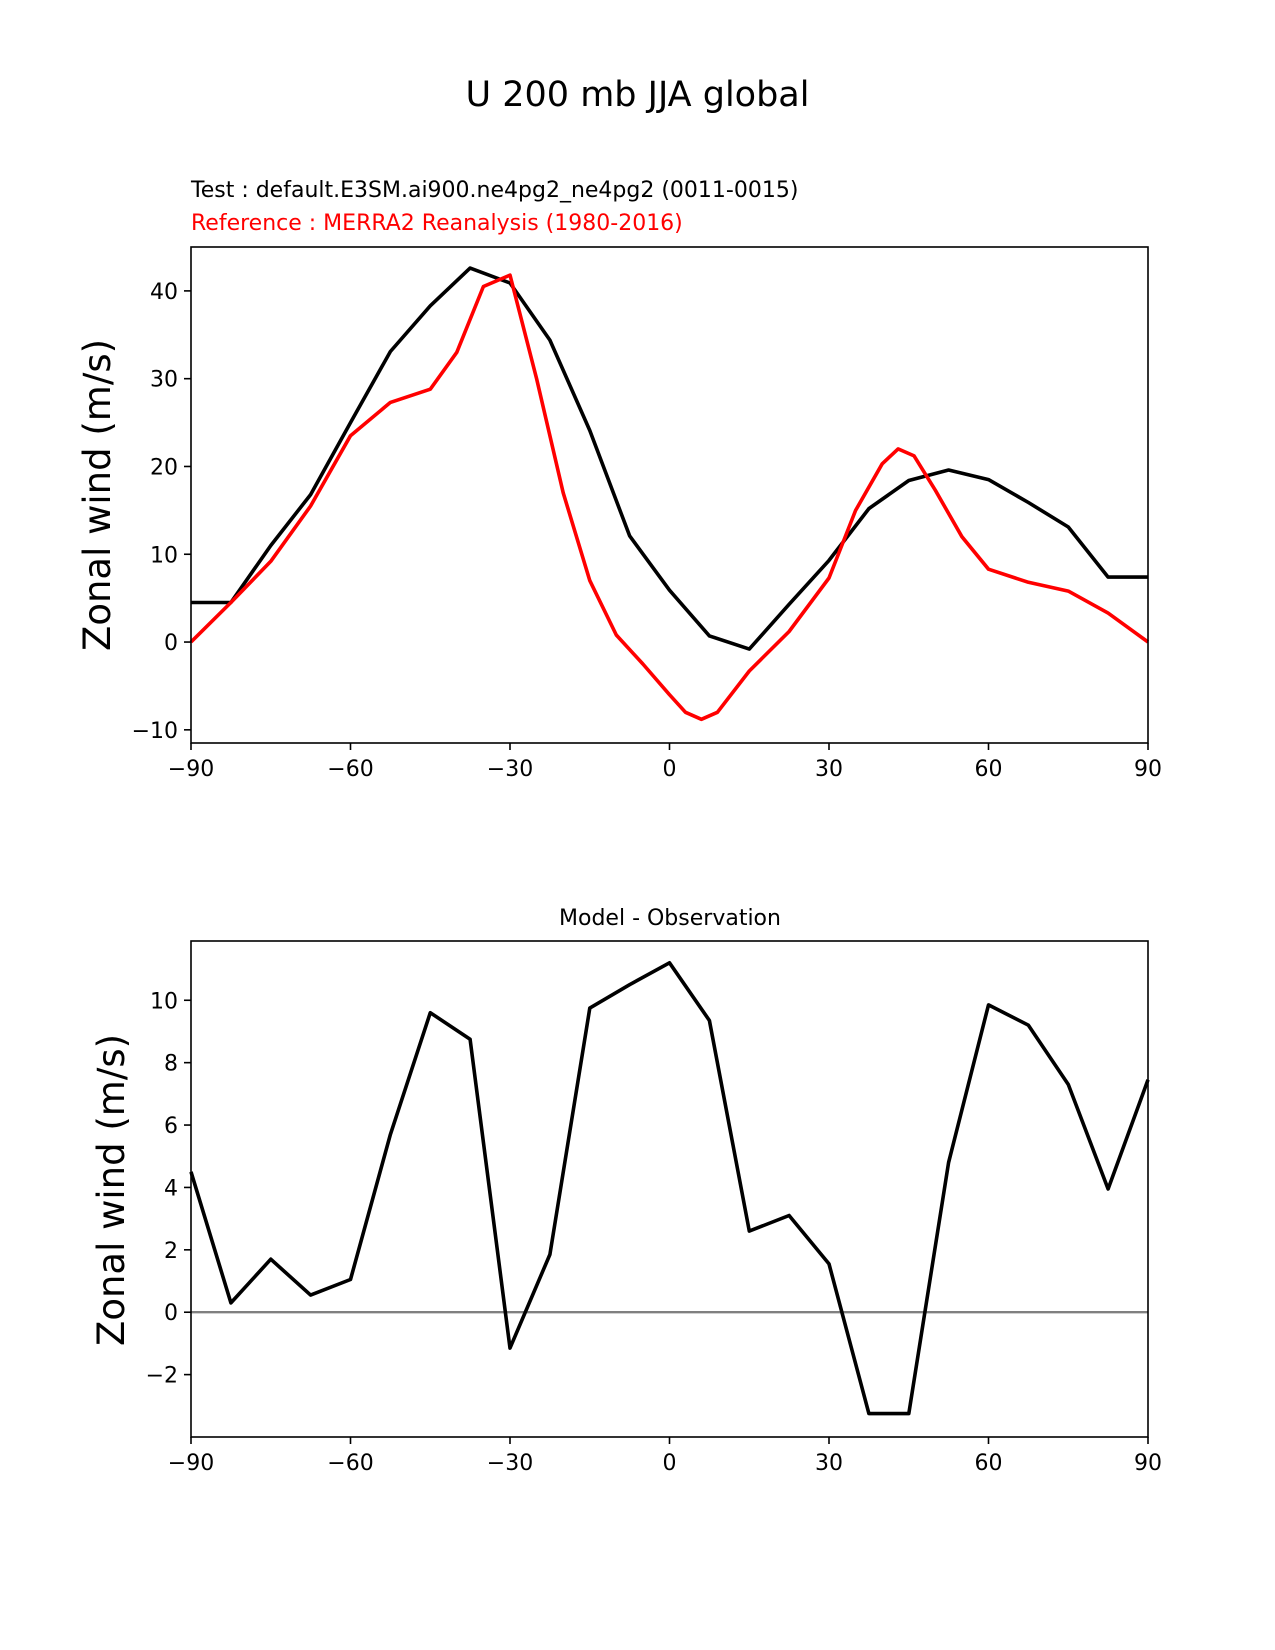  Describe the element at coordinates (171, 1188) in the screenshot. I see `y-tick-label: 4` at that location.